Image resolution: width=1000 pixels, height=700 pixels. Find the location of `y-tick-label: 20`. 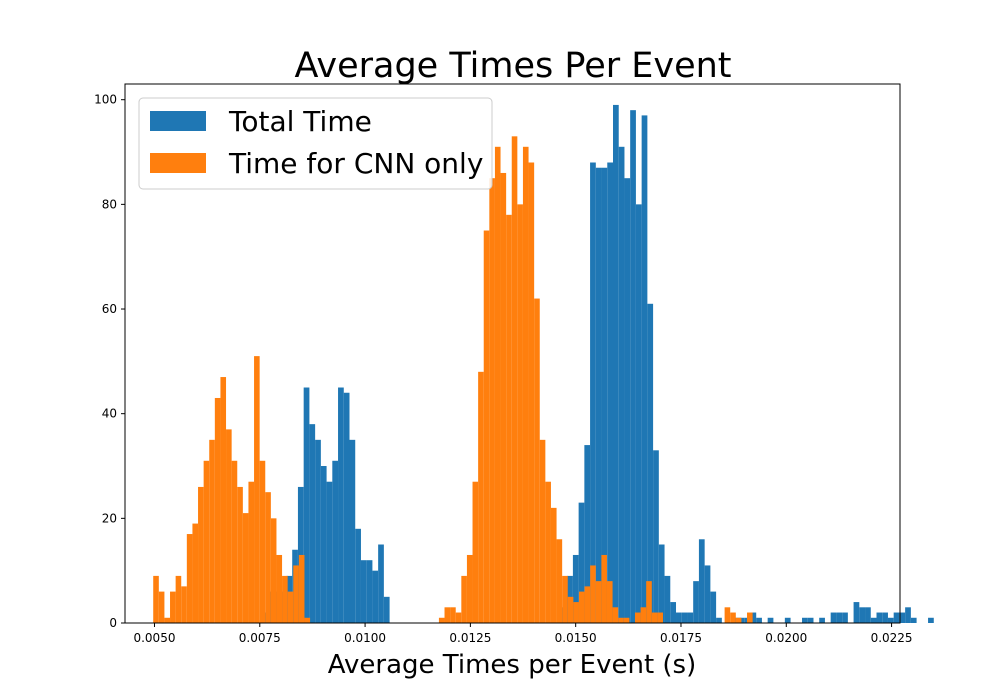

y-tick-label: 20 is located at coordinates (109, 518).